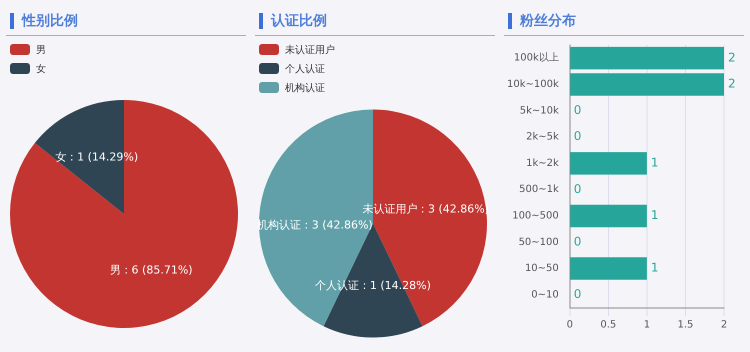 Image resolution: width=750 pixels, height=352 pixels. Describe the element at coordinates (542, 137) in the screenshot. I see `y-tick-label: 2k~5k` at that location.